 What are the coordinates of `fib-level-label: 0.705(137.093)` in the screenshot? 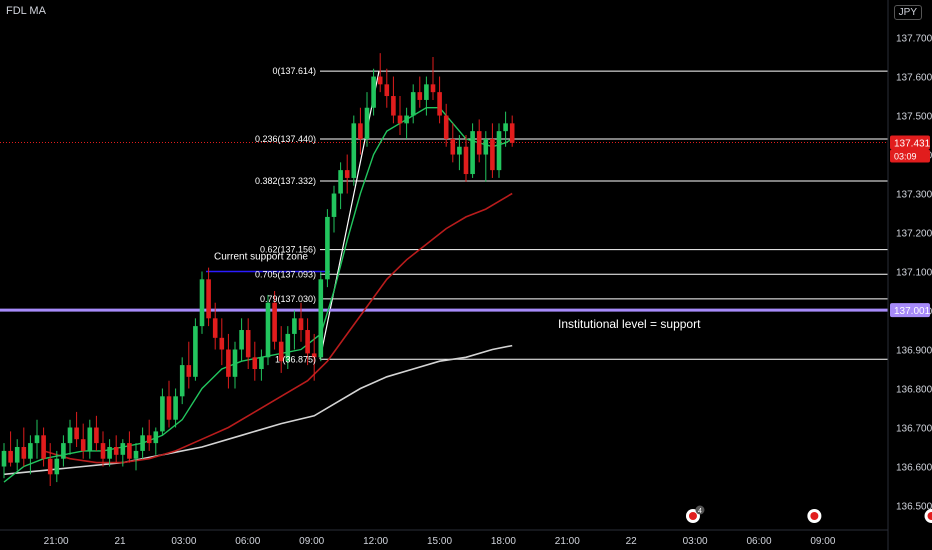 It's located at (285, 274).